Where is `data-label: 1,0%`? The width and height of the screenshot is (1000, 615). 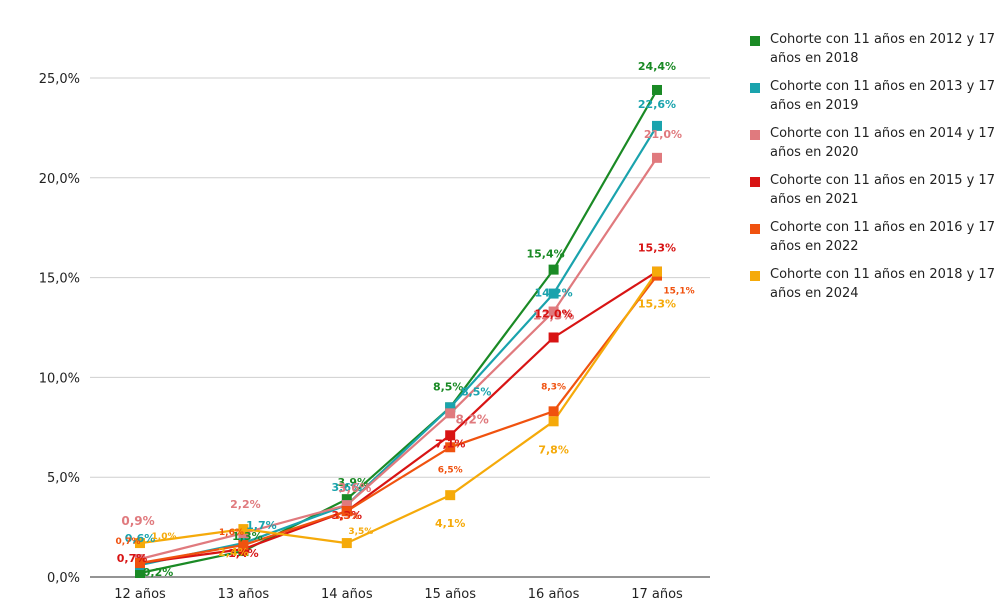 data-label: 1,0% is located at coordinates (164, 537).